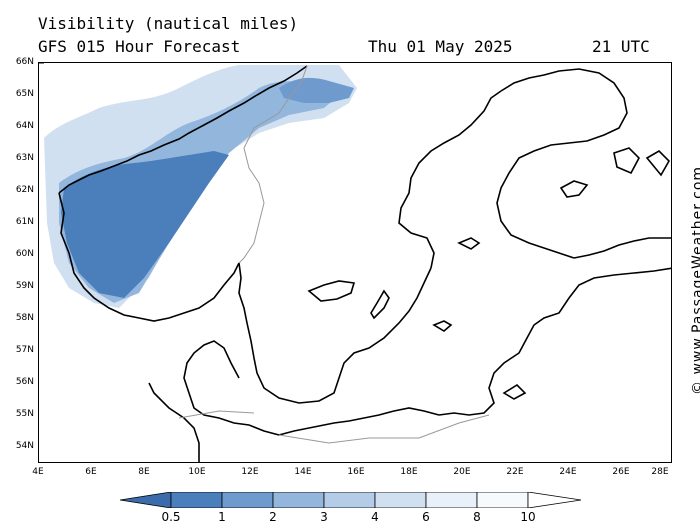 The width and height of the screenshot is (700, 525). Describe the element at coordinates (316, 90) in the screenshot. I see `vis-low-north` at that location.